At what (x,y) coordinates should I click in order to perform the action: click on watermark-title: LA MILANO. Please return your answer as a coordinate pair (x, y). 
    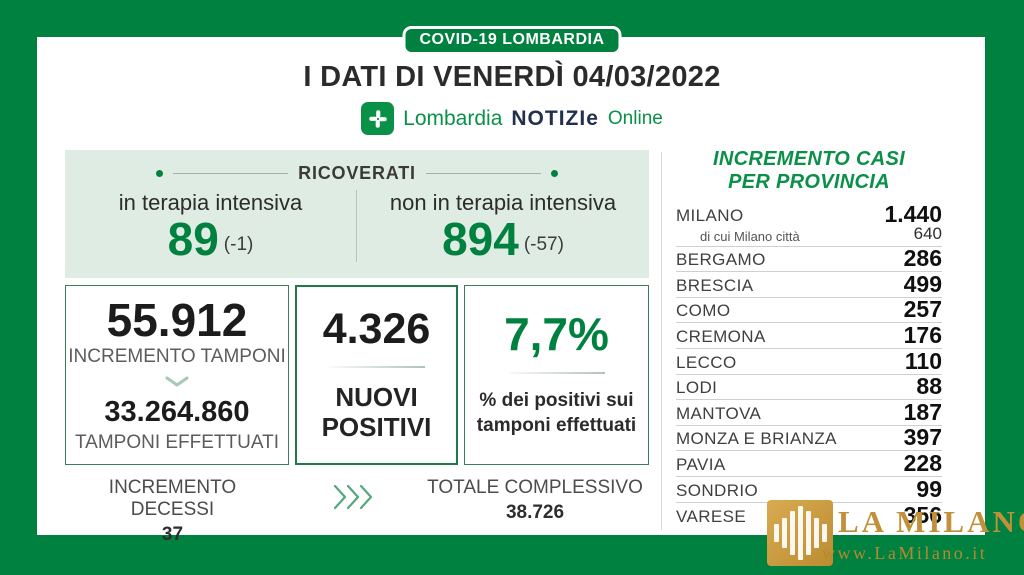
    Looking at the image, I should click on (931, 521).